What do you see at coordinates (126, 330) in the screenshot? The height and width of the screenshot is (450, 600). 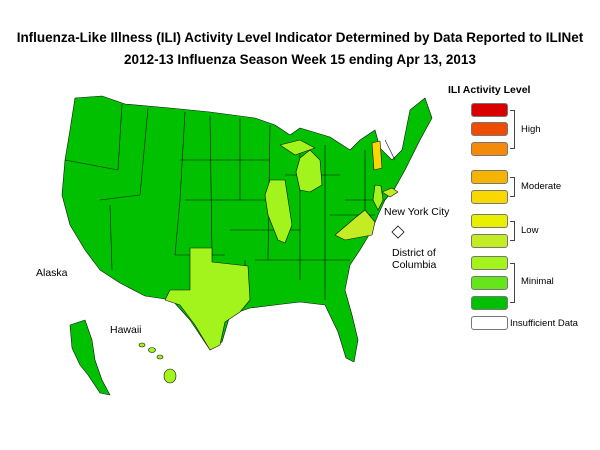 I see `label-hawaii: Hawaii` at bounding box center [126, 330].